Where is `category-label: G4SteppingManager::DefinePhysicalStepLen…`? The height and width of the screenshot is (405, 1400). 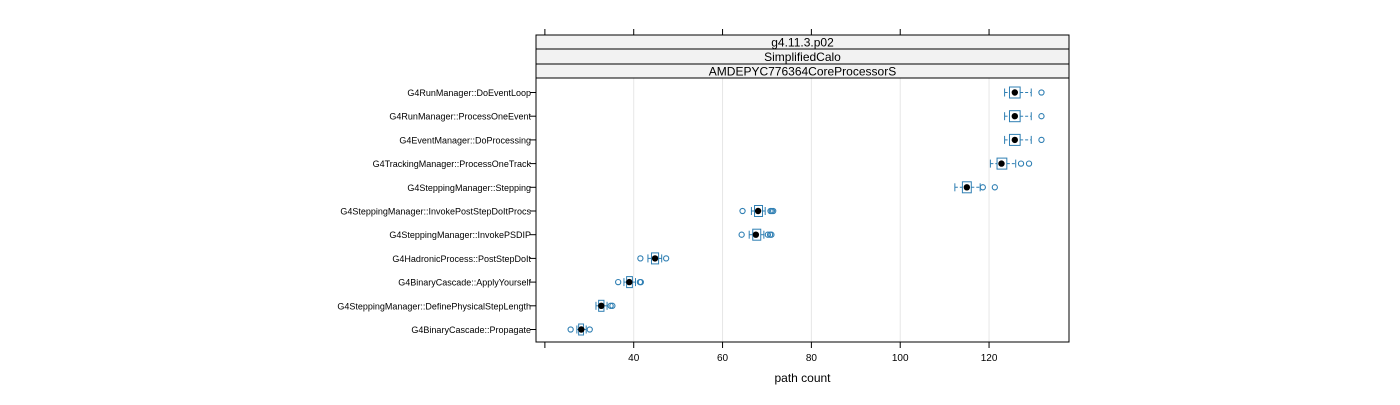
category-label: G4SteppingManager::DefinePhysicalStepLen… is located at coordinates (434, 306).